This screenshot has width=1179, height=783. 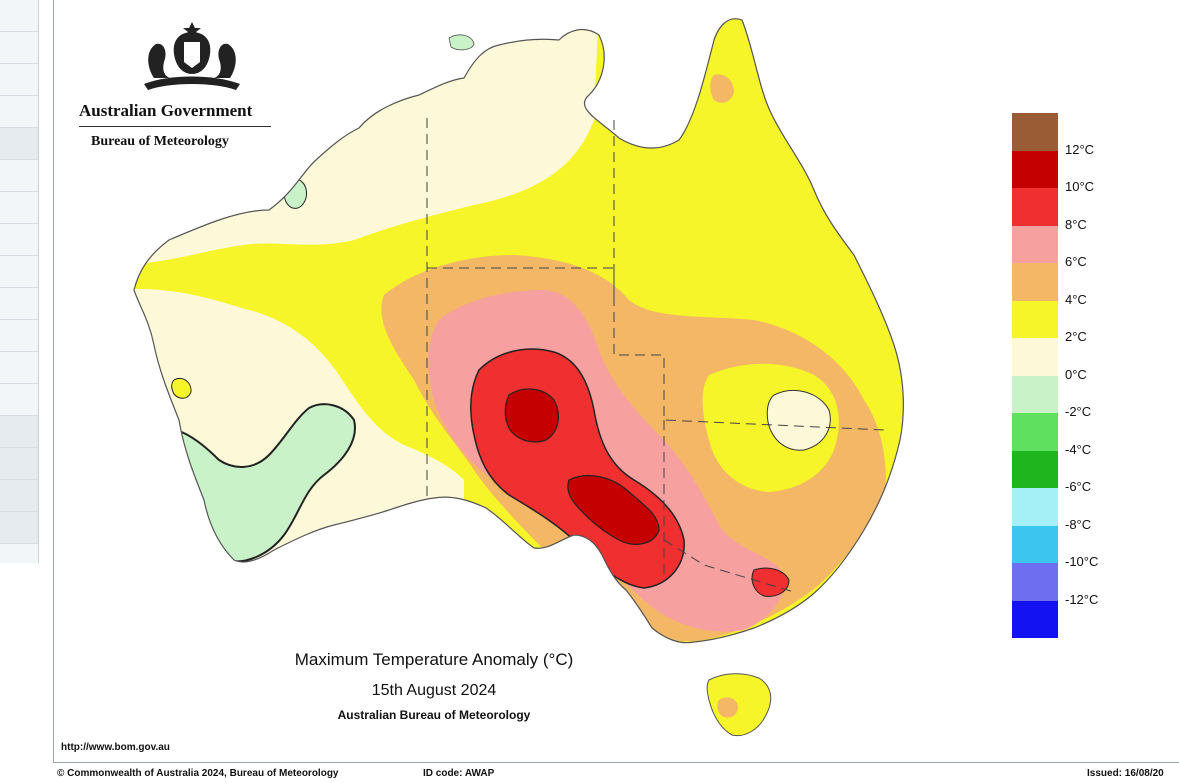 What do you see at coordinates (1076, 224) in the screenshot?
I see `legend-label: 8°C` at bounding box center [1076, 224].